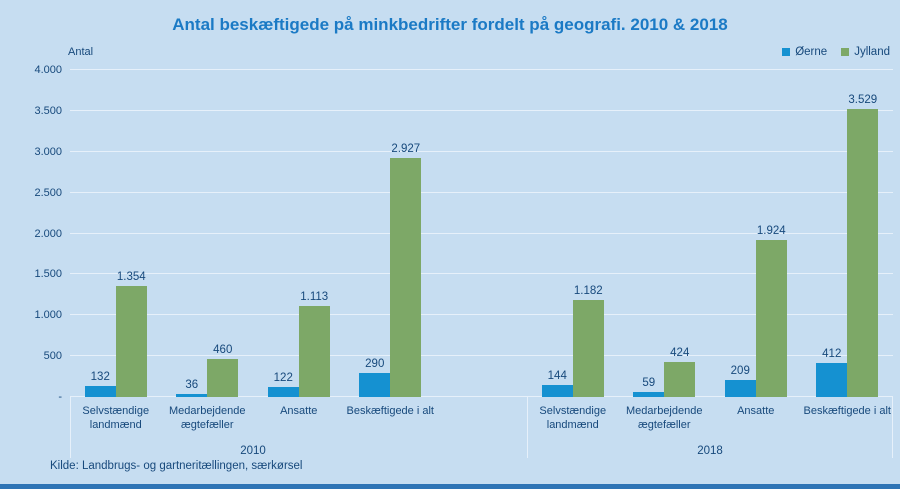  What do you see at coordinates (81, 52) in the screenshot?
I see `y-axis-unit-label: Antal` at bounding box center [81, 52].